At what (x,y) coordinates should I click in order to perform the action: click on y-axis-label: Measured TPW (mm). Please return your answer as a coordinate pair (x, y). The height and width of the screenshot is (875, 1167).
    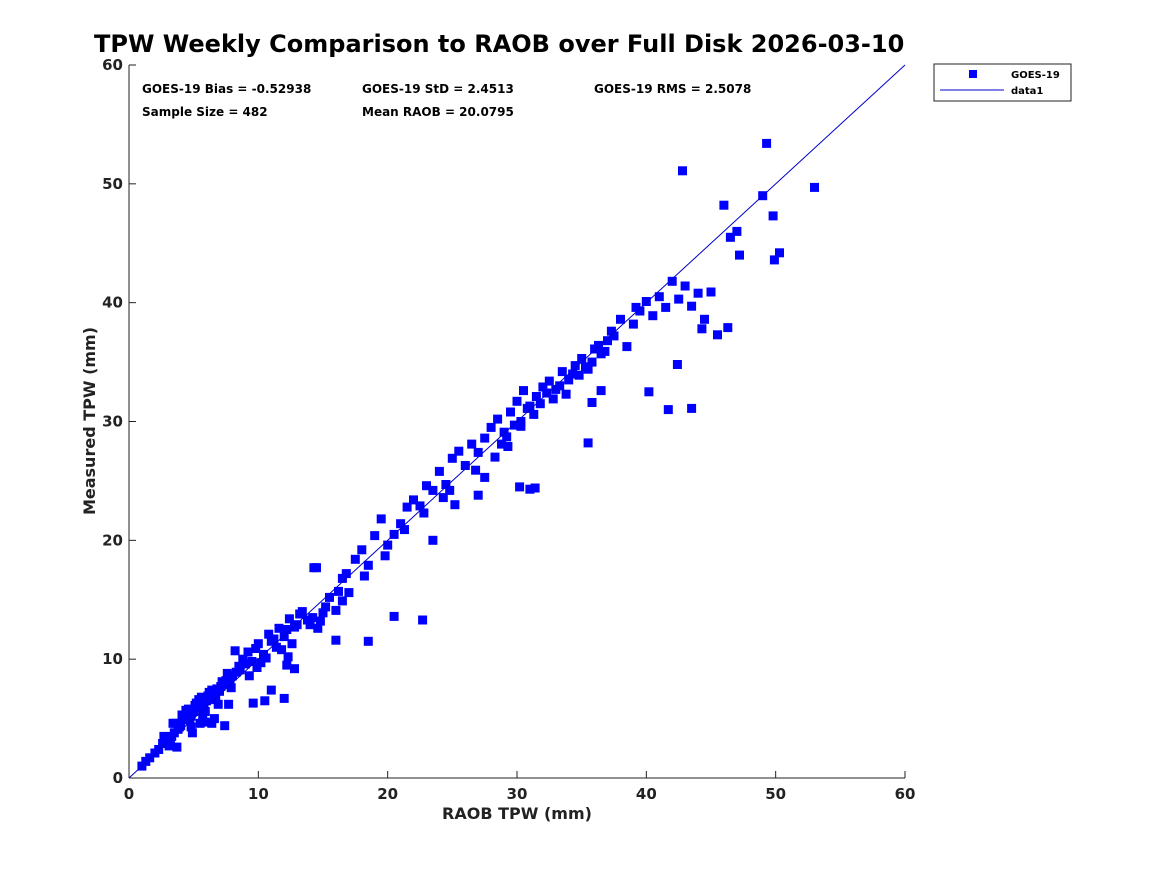
    Looking at the image, I should click on (89, 421).